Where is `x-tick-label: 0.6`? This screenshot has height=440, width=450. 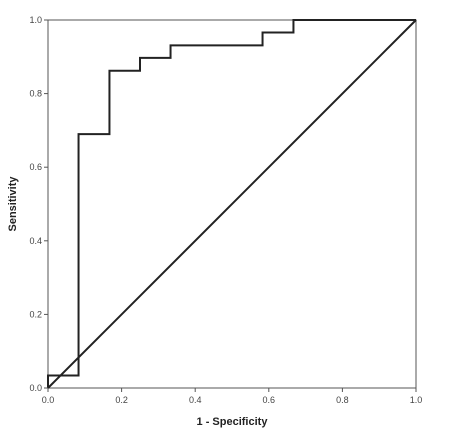
x-tick-label: 0.6 is located at coordinates (269, 400).